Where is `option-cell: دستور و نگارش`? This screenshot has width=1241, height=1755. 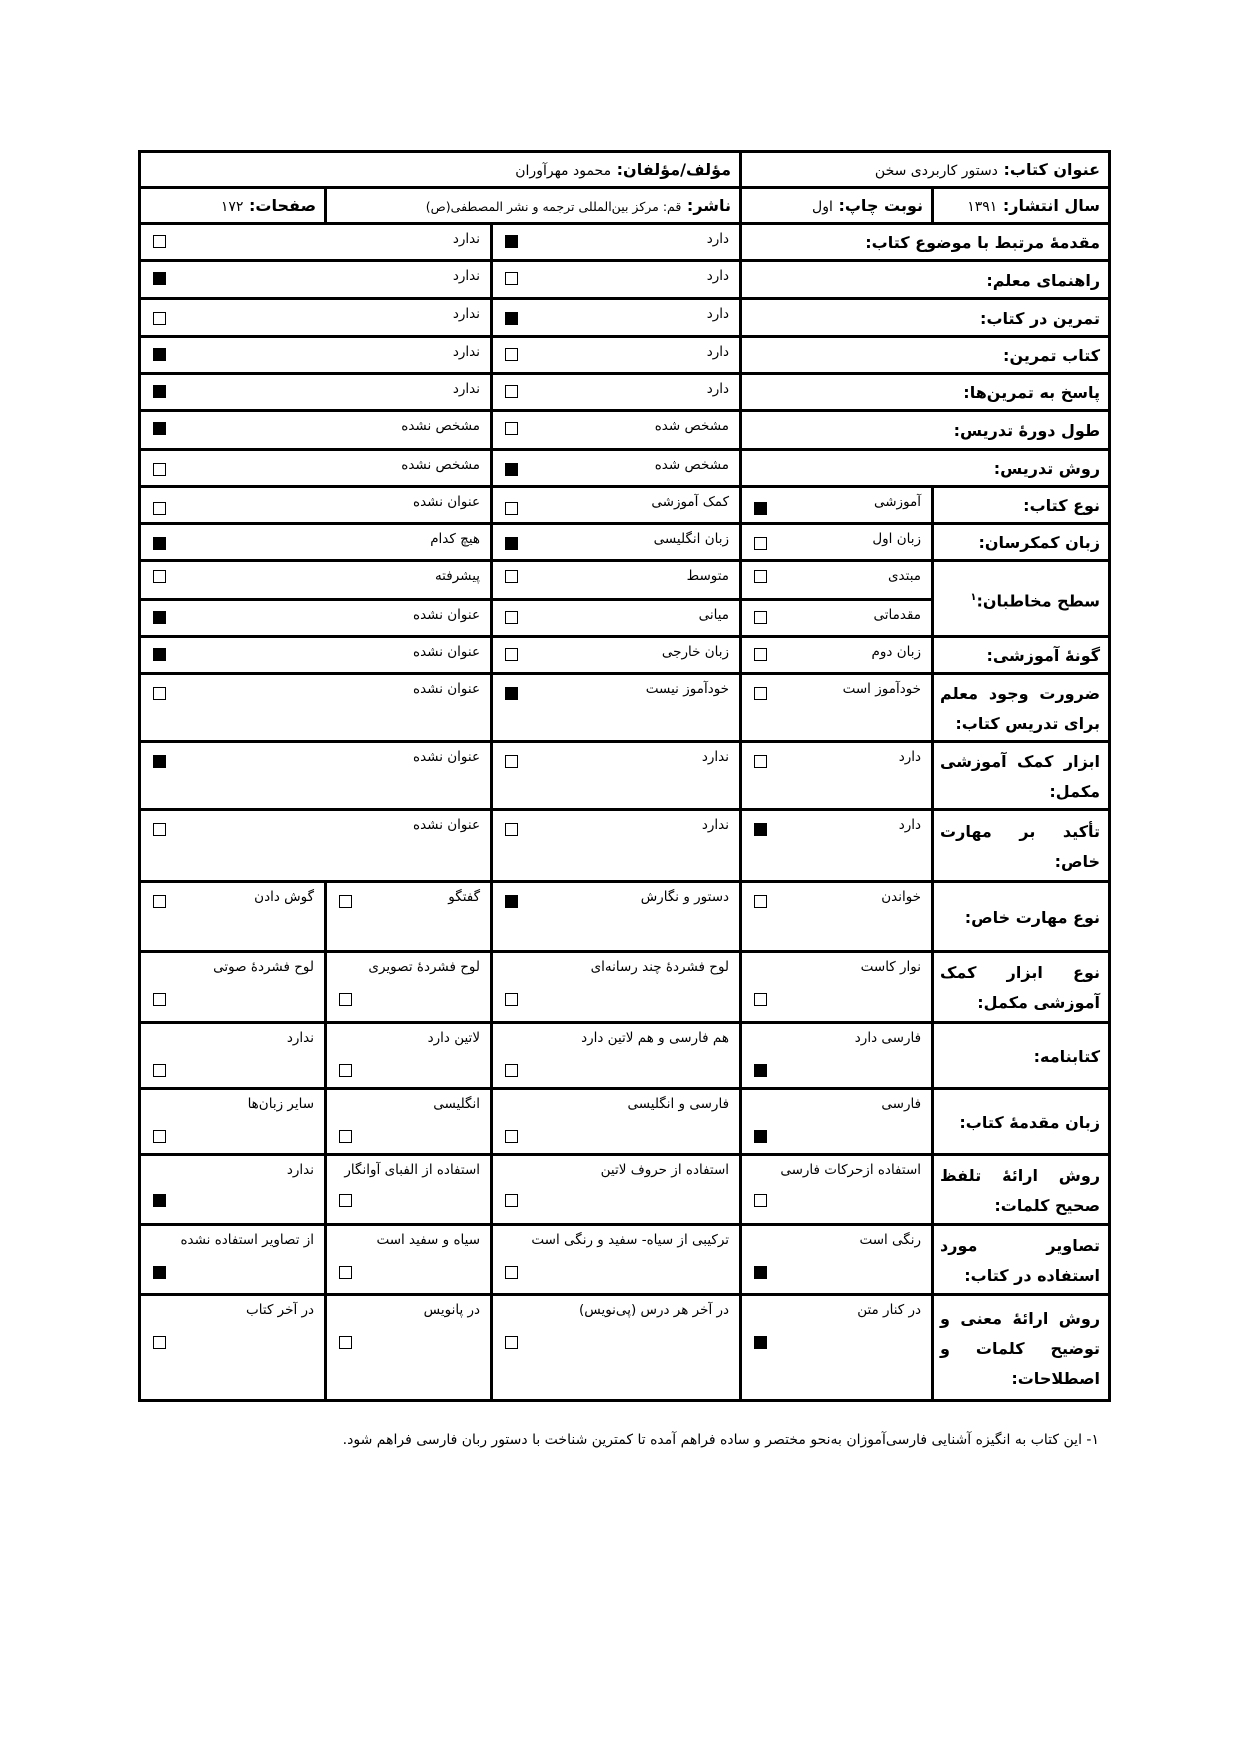
option-cell: دستور و نگارش is located at coordinates (616, 916).